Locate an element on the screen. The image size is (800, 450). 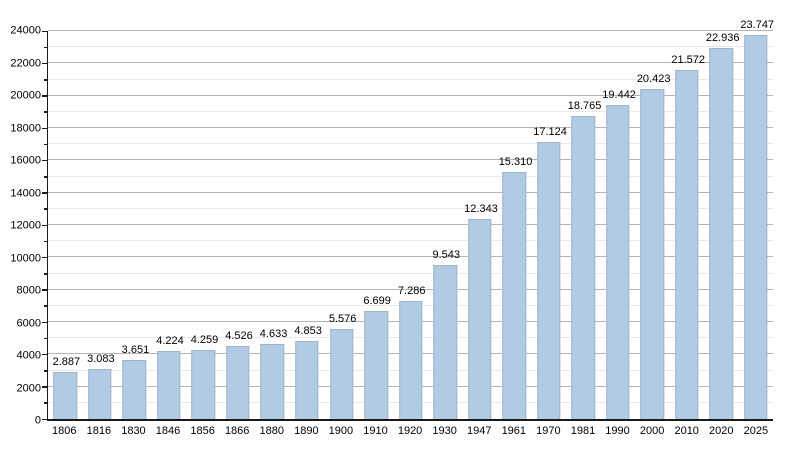
x-axis-tick-label: 1806 is located at coordinates (64, 431).